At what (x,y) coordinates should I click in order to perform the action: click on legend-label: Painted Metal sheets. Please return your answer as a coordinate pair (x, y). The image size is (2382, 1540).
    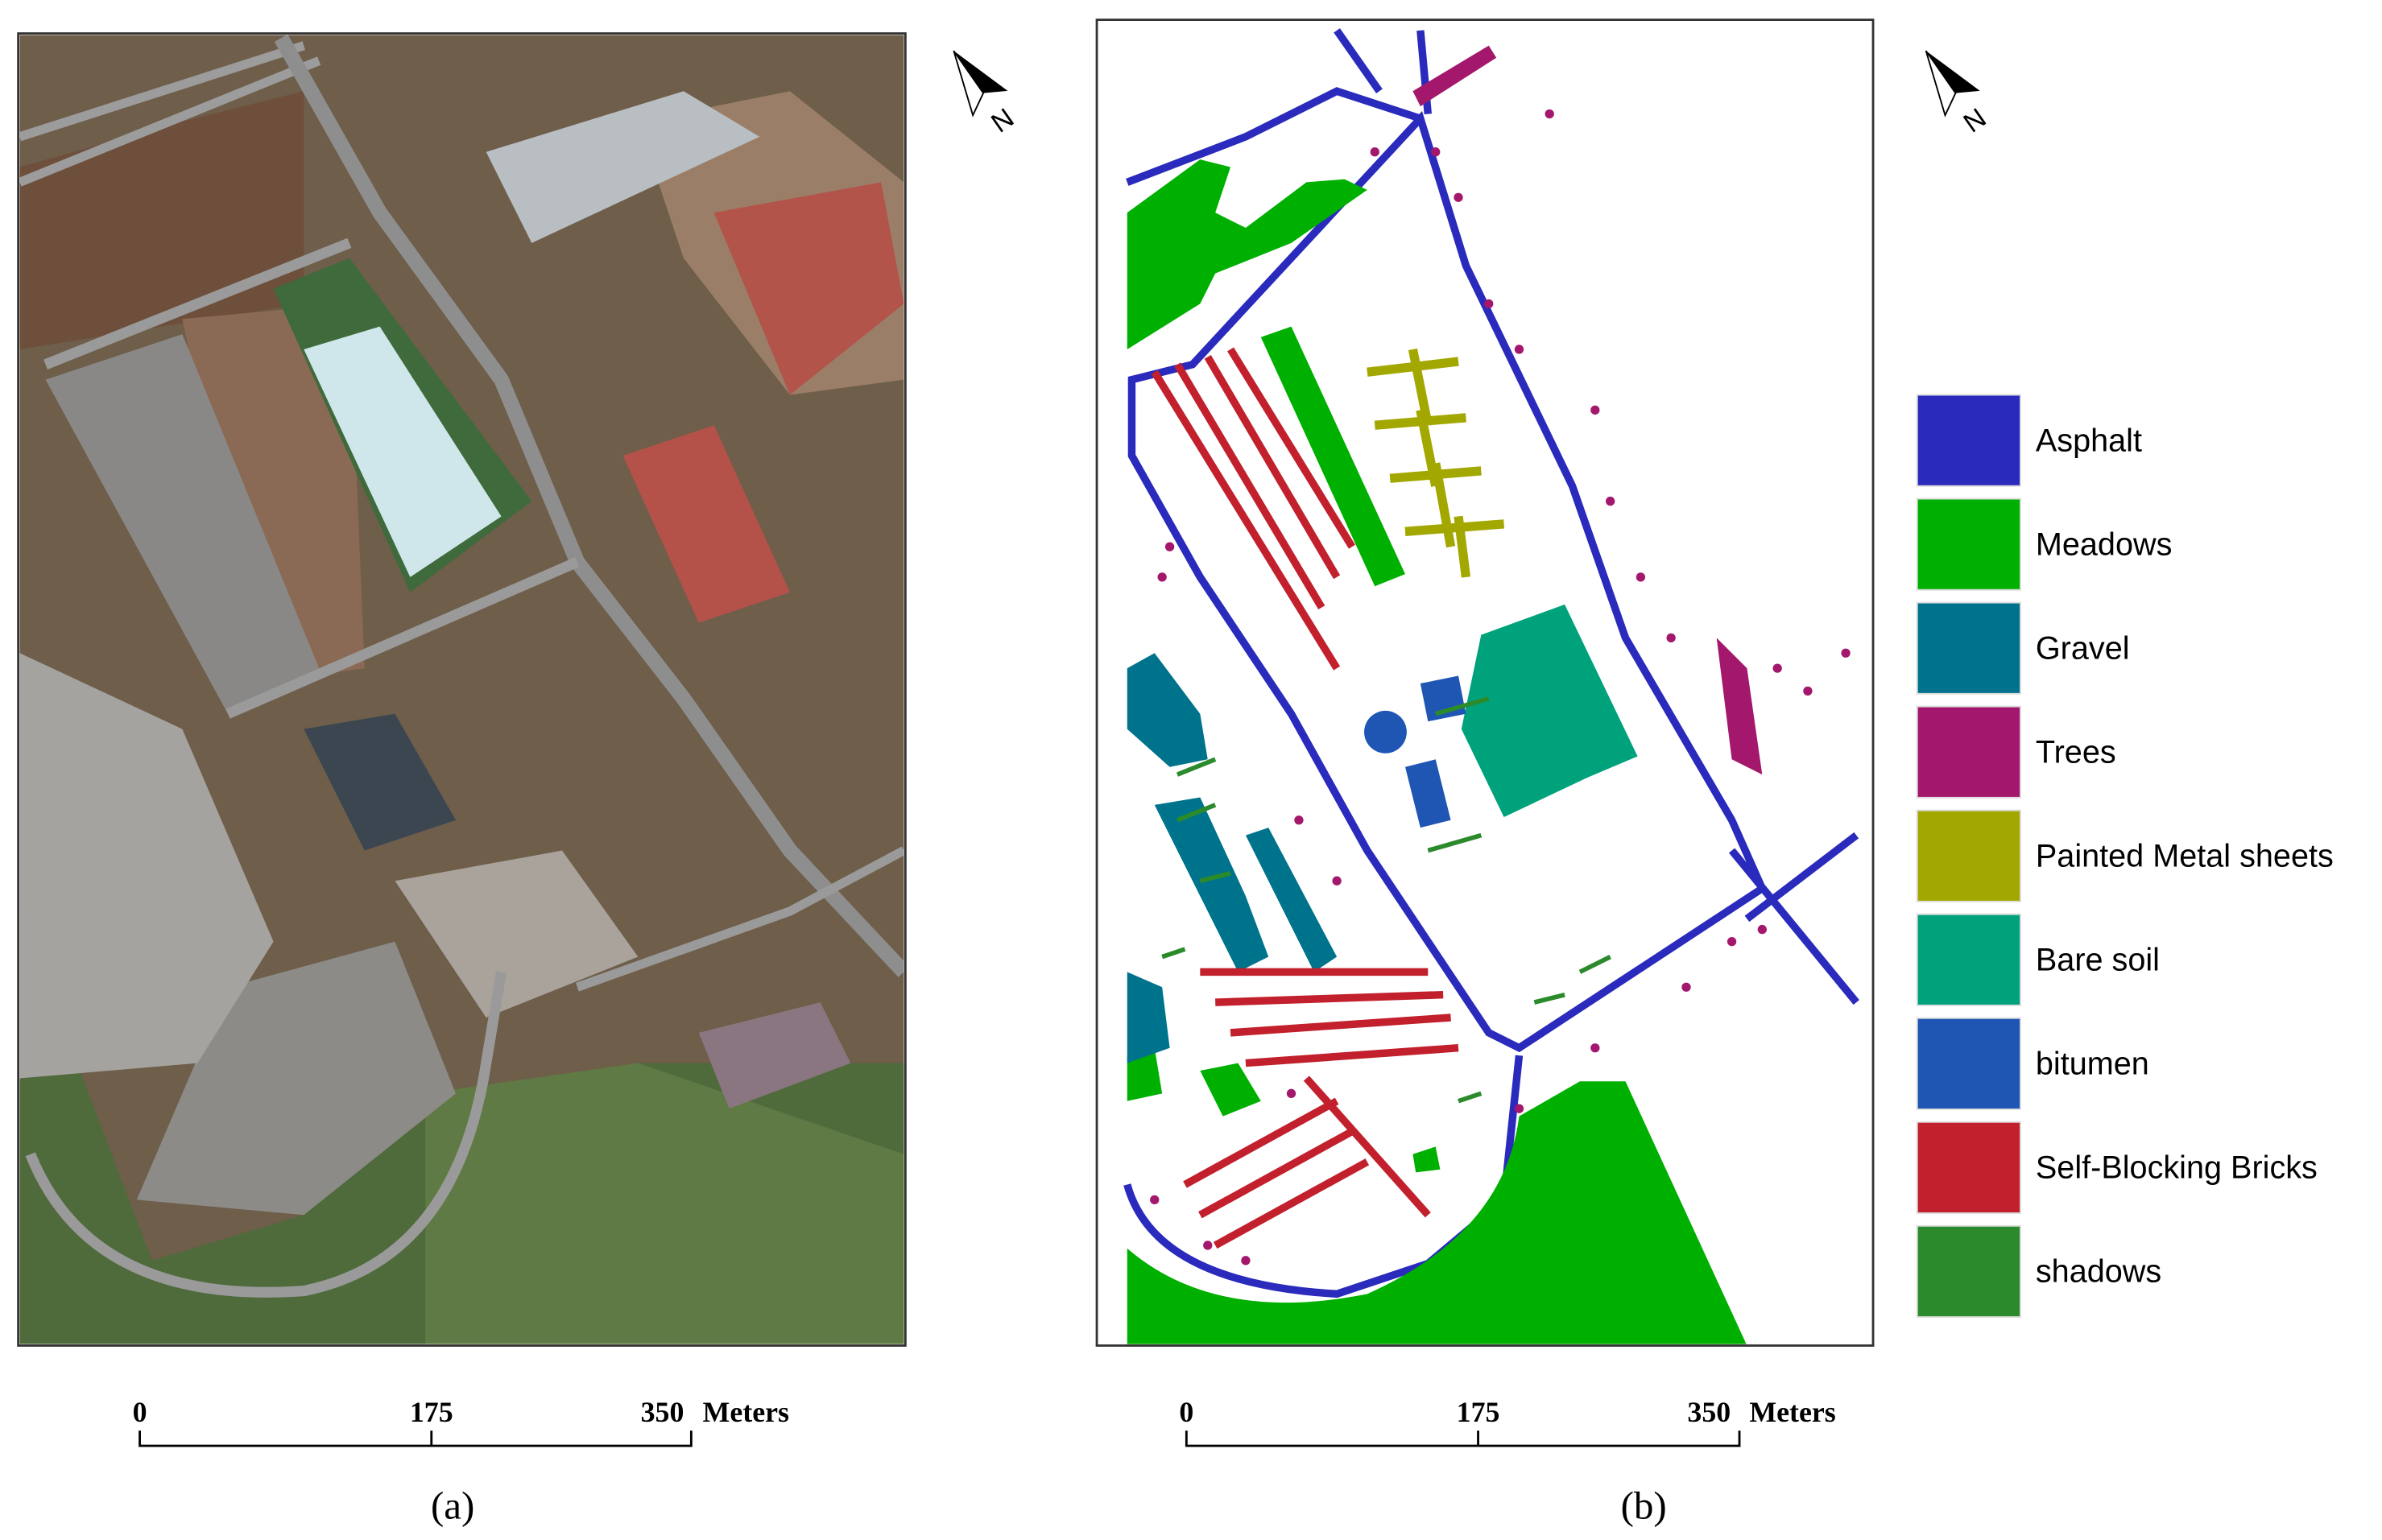
    Looking at the image, I should click on (2185, 855).